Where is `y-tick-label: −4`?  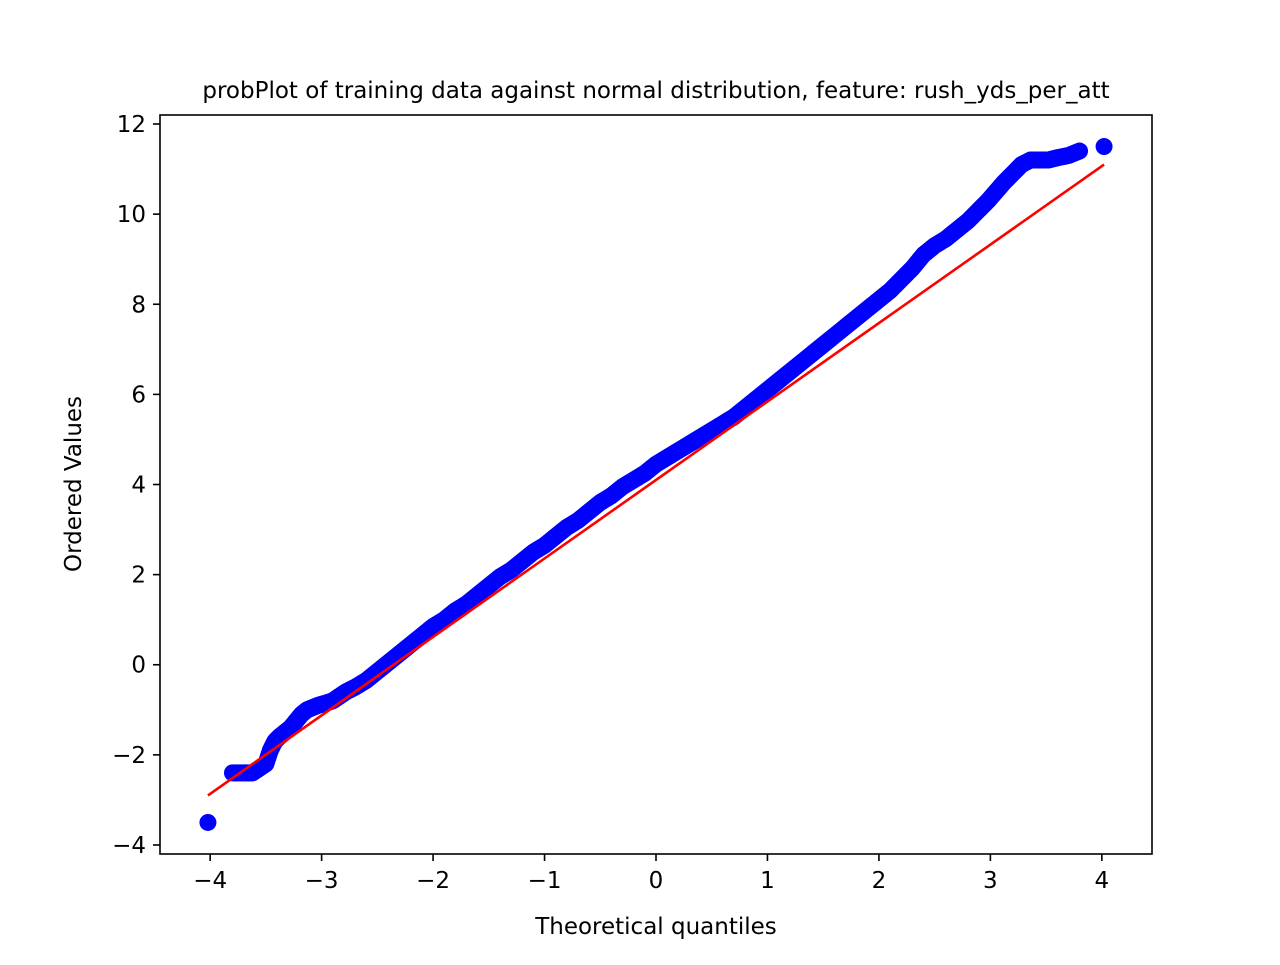 y-tick-label: −4 is located at coordinates (129, 846).